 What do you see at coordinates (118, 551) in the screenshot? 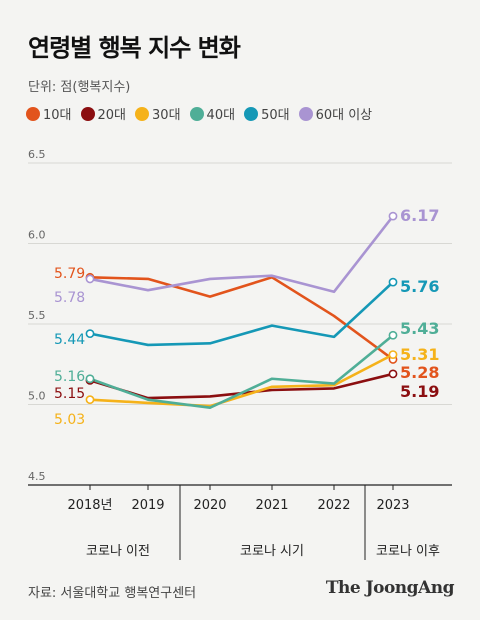
I see `period-label: 코로나 이전` at bounding box center [118, 551].